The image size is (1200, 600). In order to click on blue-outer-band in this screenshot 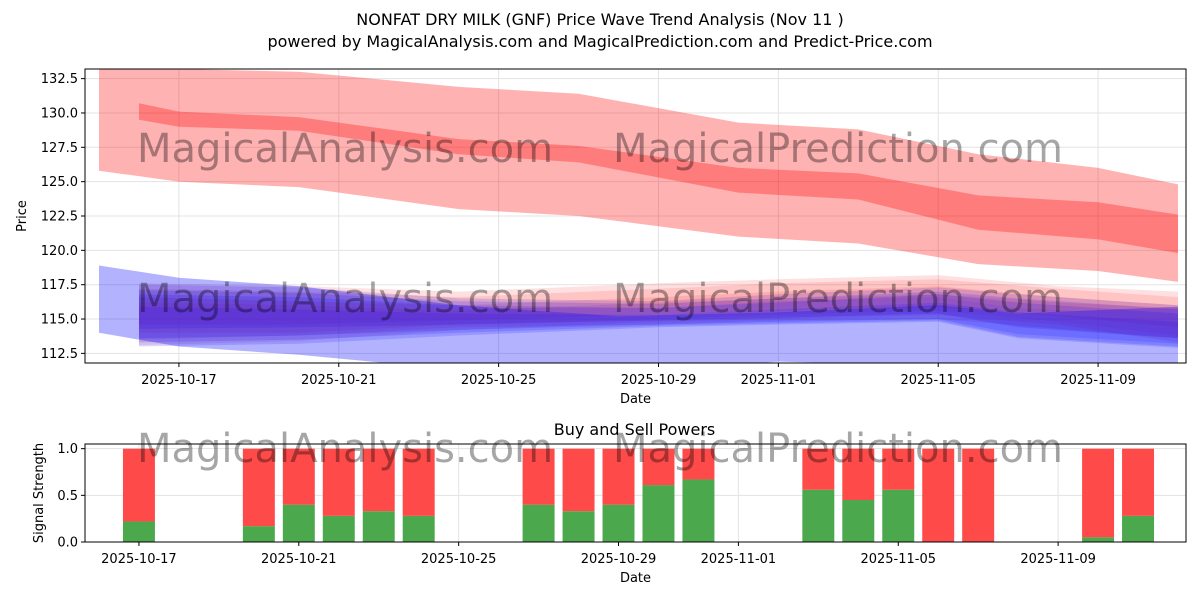, I will do `click(638, 314)`.